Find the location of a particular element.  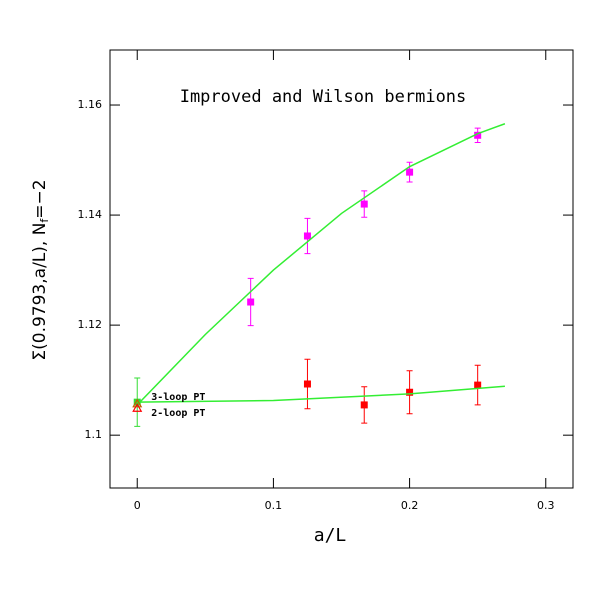

x-axis-label: a/L is located at coordinates (330, 535).